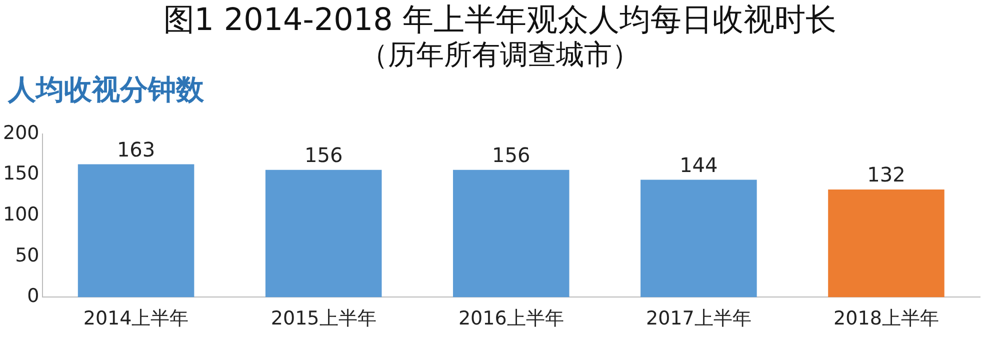  Describe the element at coordinates (21, 215) in the screenshot. I see `y-tick-label: 100` at that location.